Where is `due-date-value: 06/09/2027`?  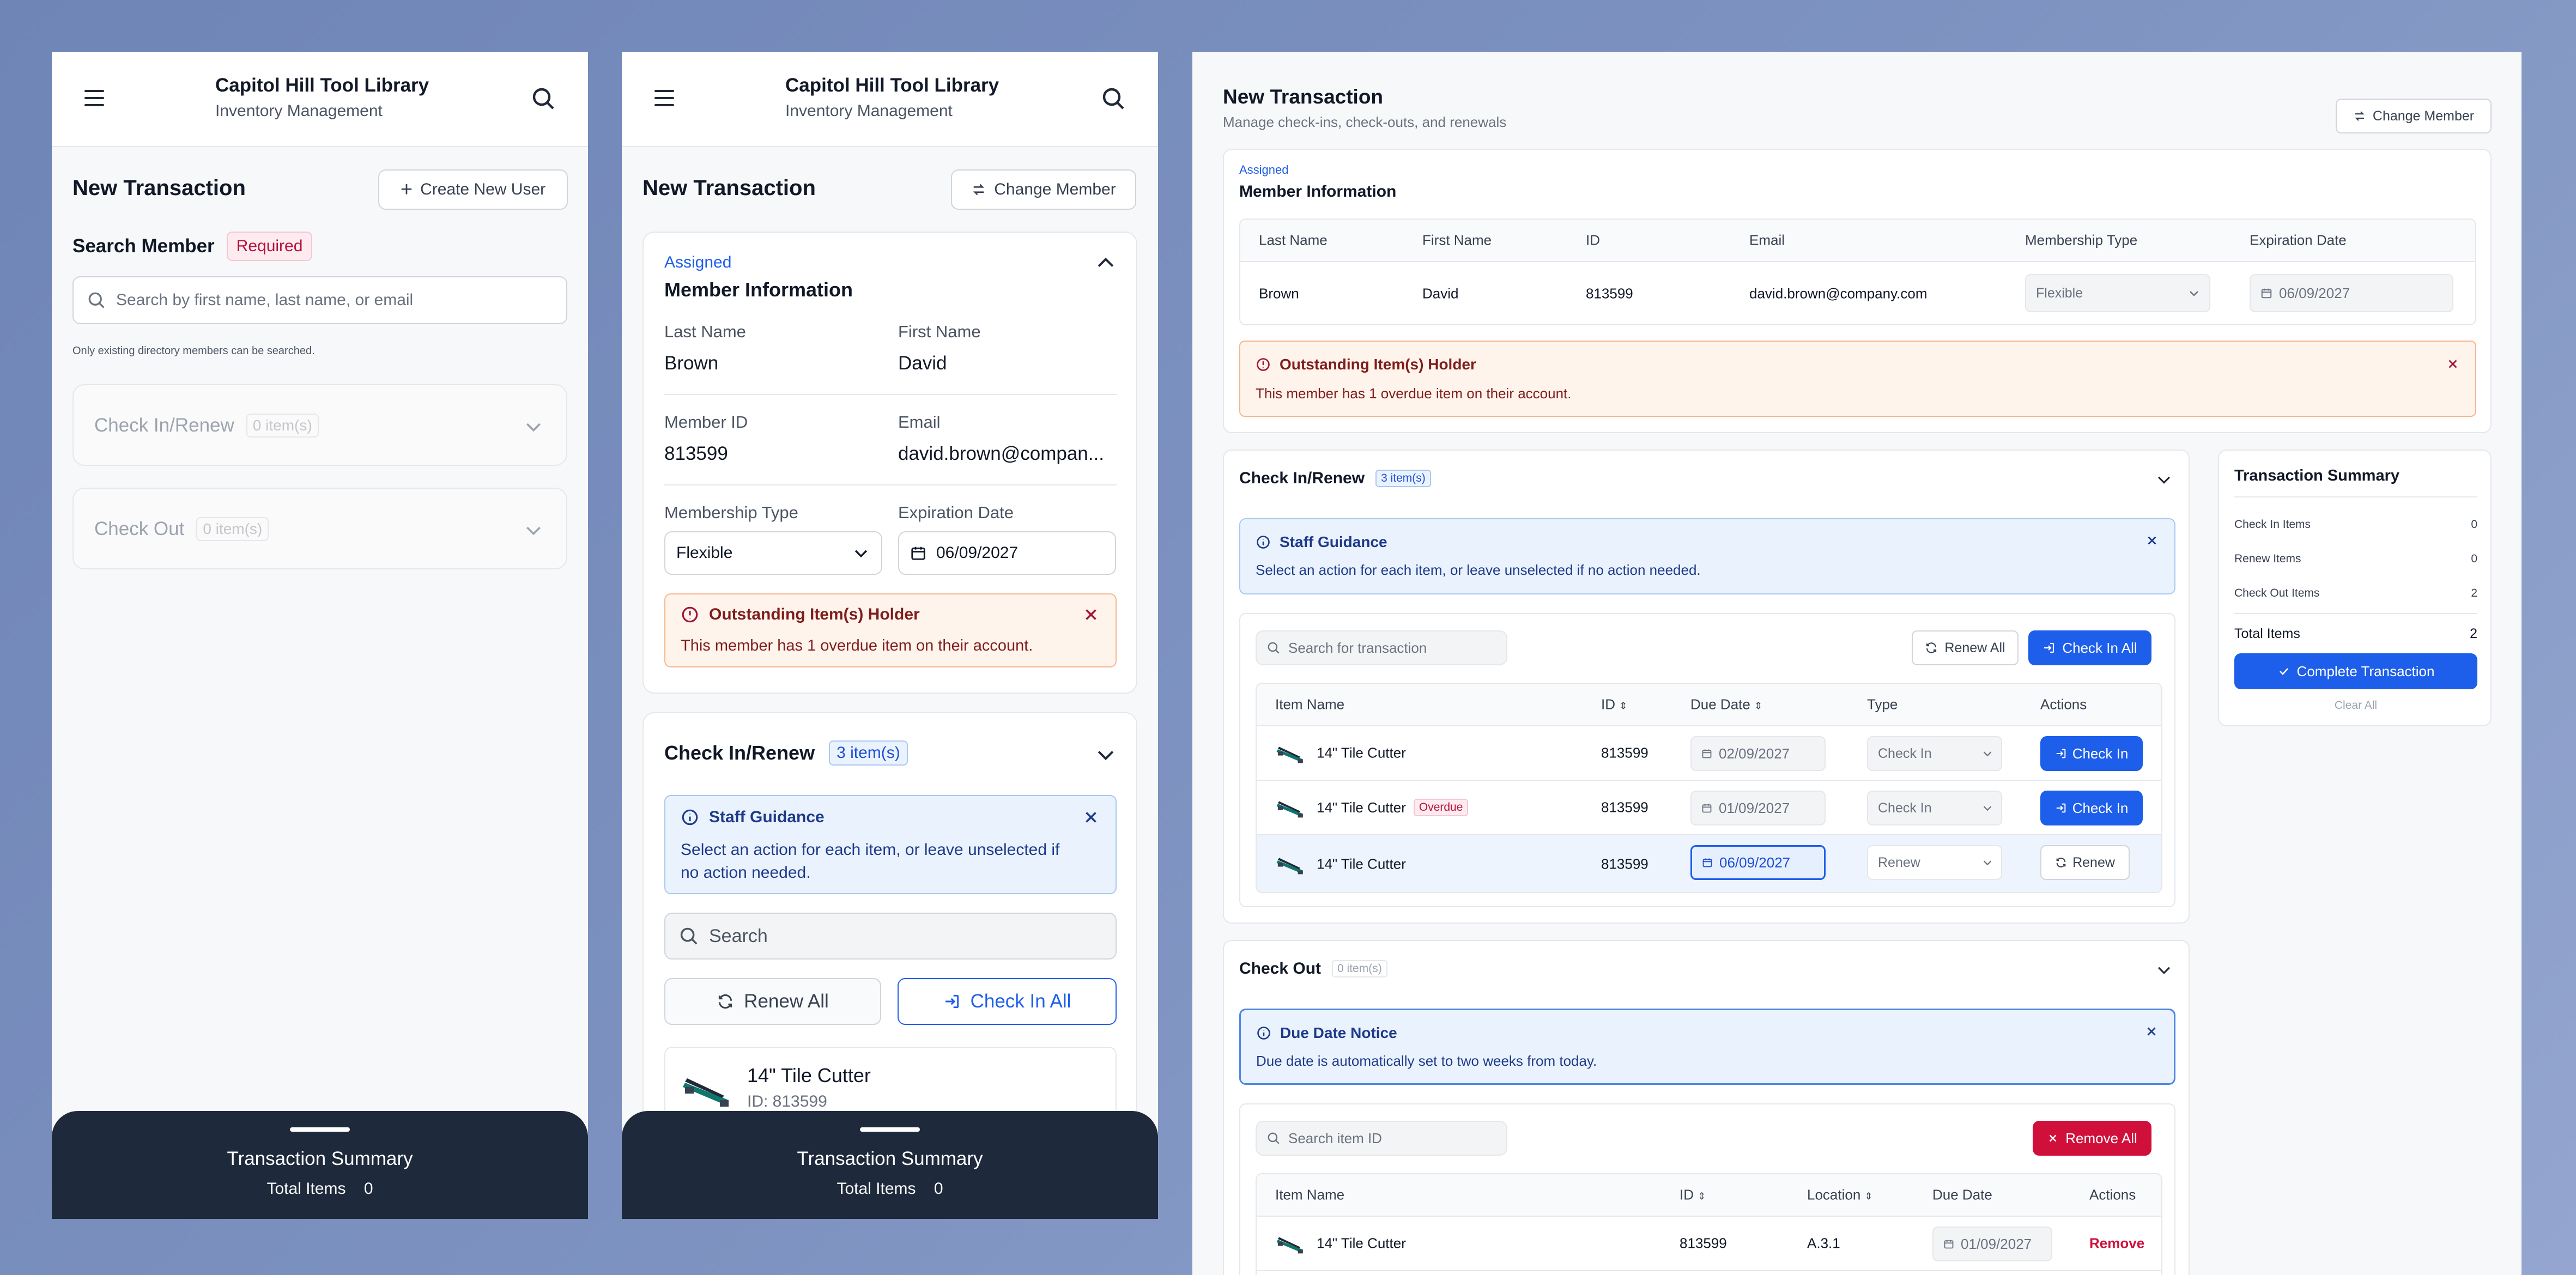
due-date-value: 06/09/2027 is located at coordinates (1755, 862).